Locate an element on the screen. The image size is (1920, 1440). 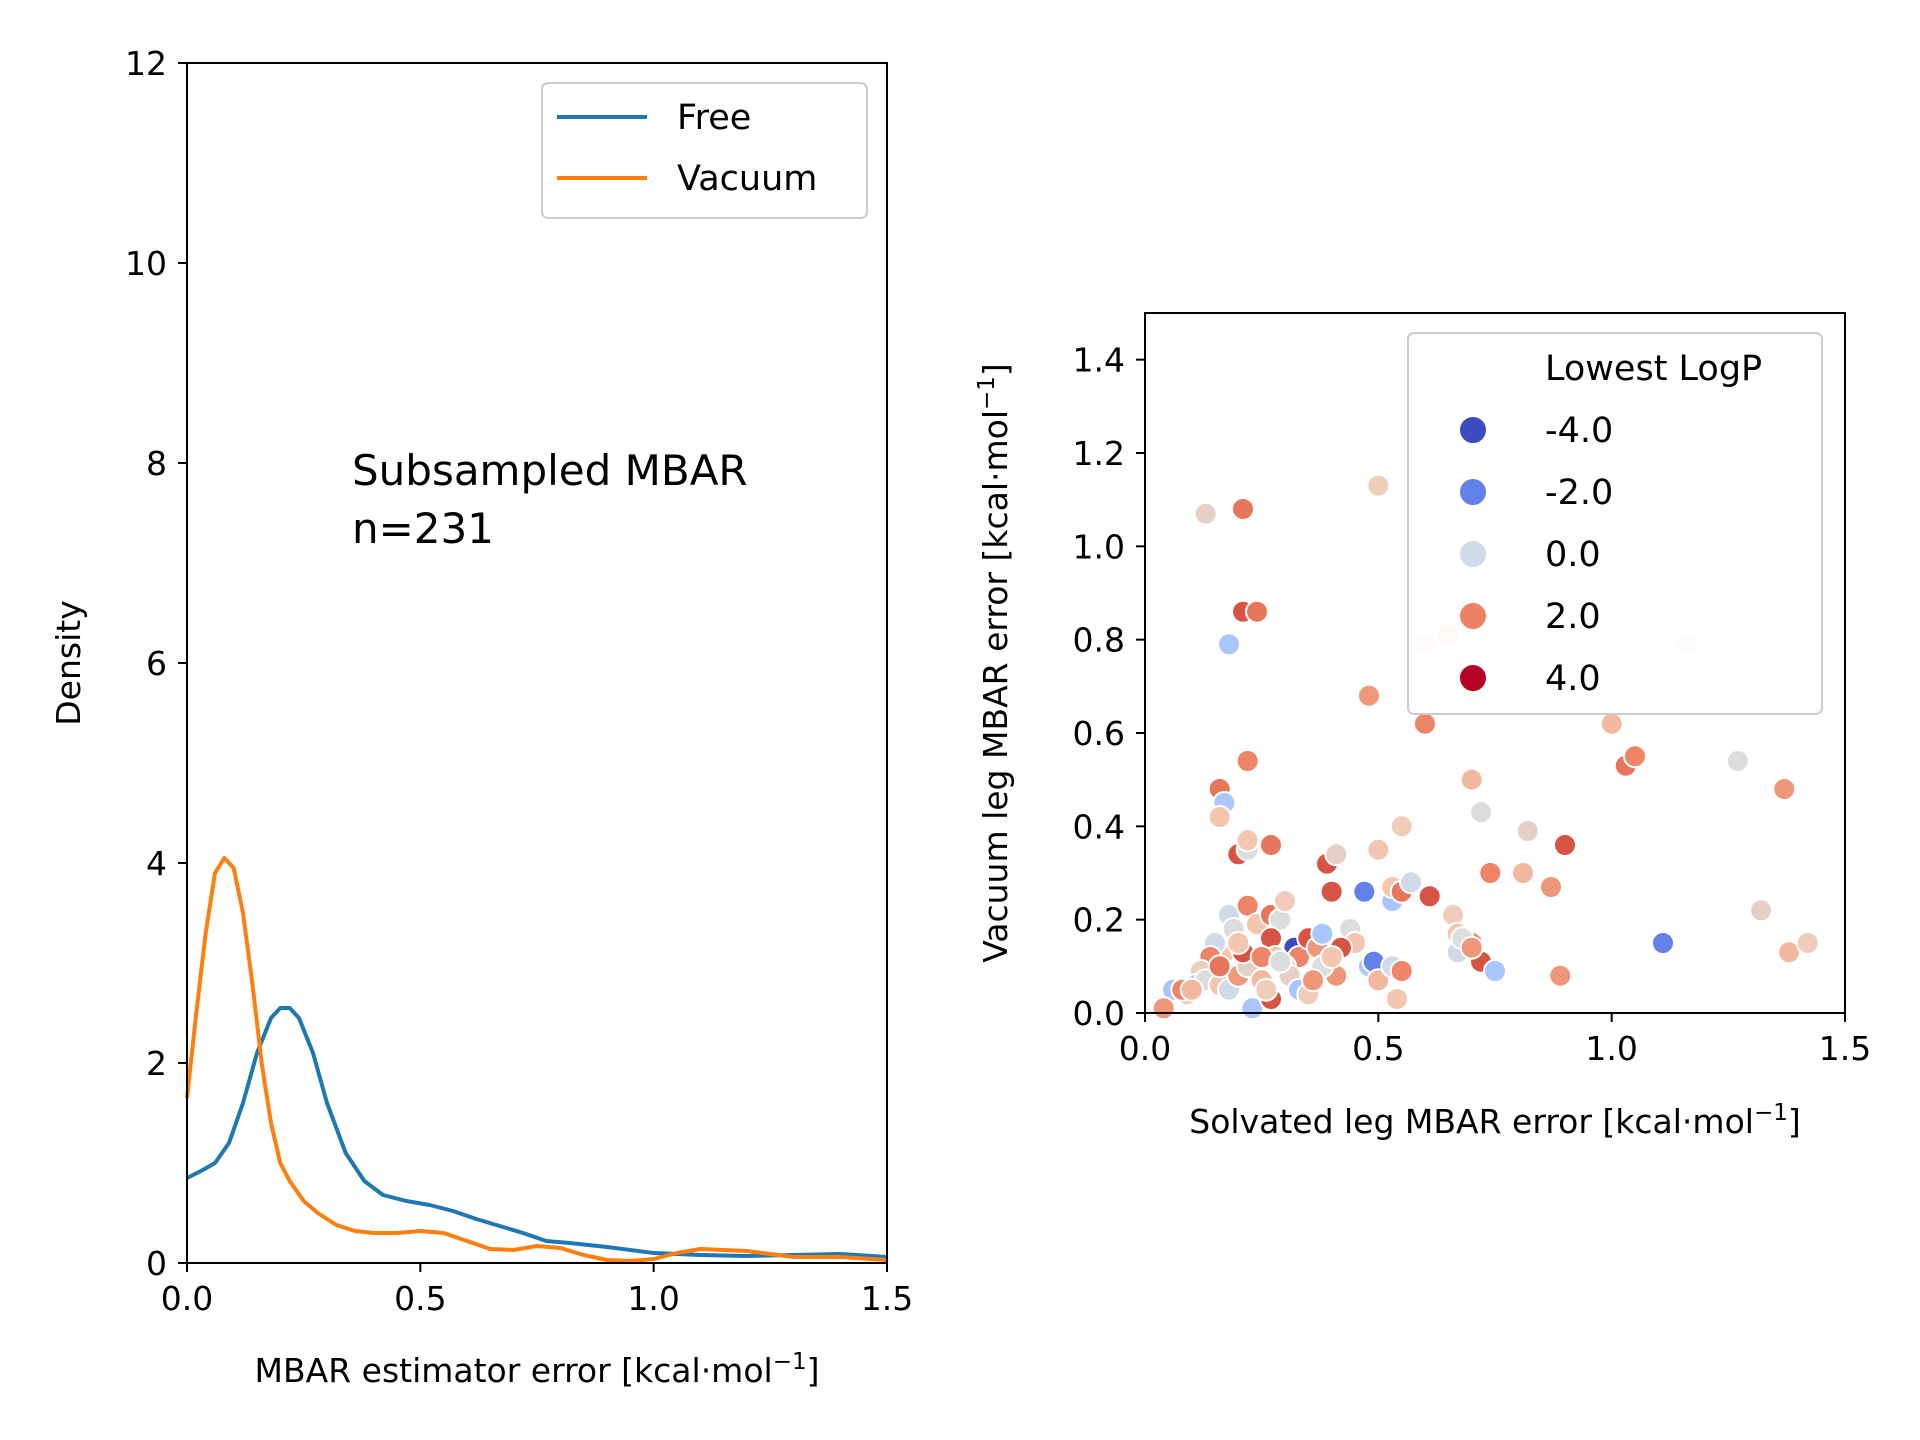
left-y-tick-label: 2 is located at coordinates (156, 1063).